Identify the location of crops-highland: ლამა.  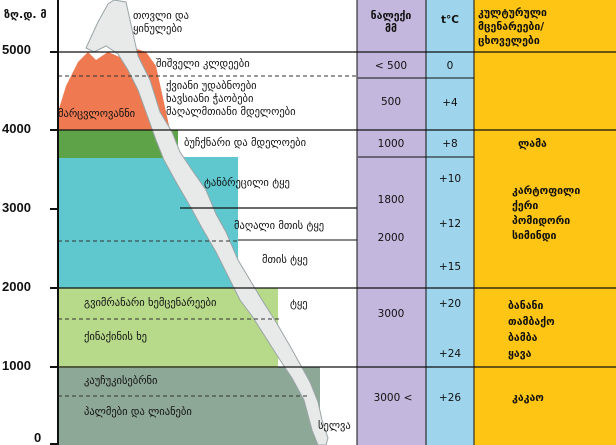
(532, 144).